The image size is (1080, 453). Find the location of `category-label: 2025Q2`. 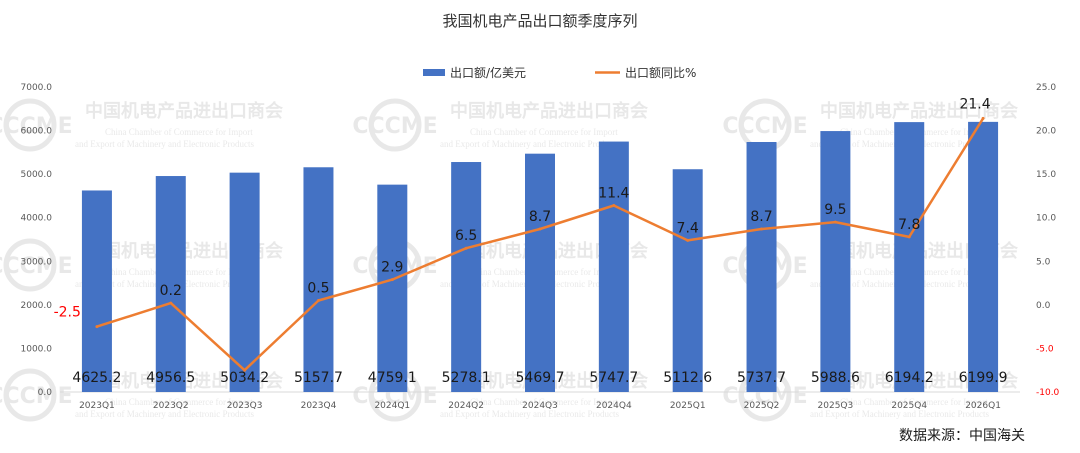

category-label: 2025Q2 is located at coordinates (762, 406).